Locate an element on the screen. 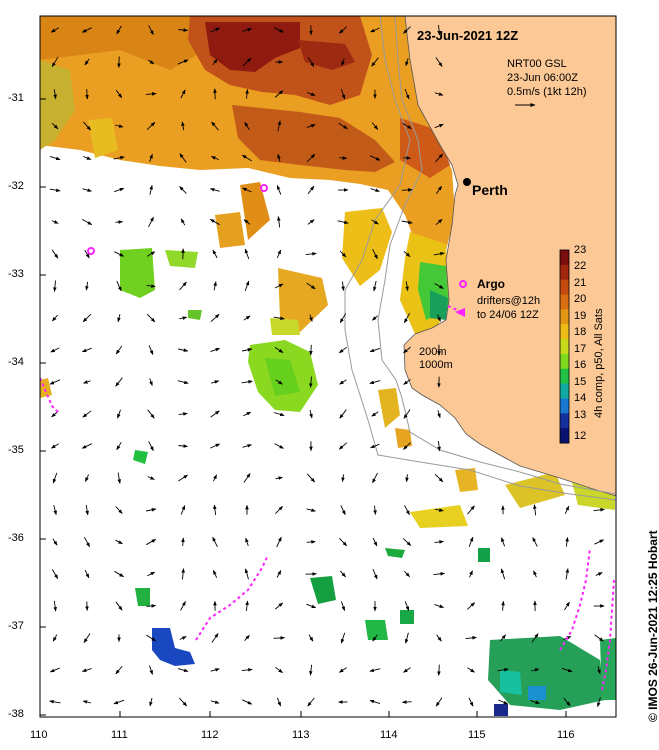 This screenshot has width=659, height=750. colorbar-tick: 18 is located at coordinates (580, 332).